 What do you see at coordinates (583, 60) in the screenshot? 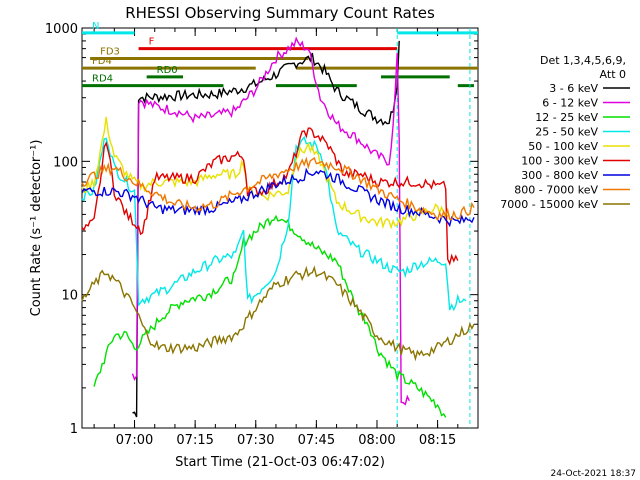
I see `legend-header: Det 1,3,4,5,6,9,` at bounding box center [583, 60].